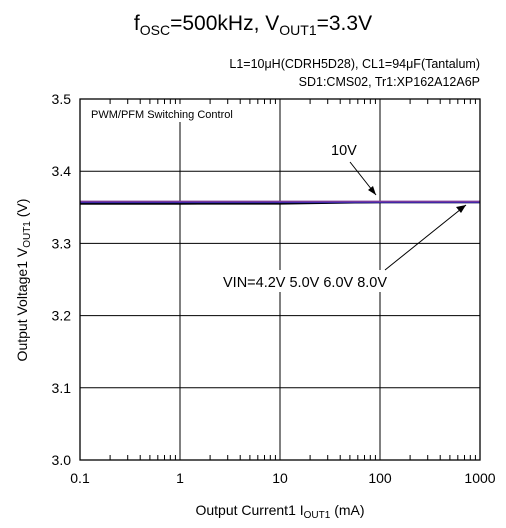 Image resolution: width=506 pixels, height=528 pixels. Describe the element at coordinates (305, 283) in the screenshot. I see `annotation-vin: VIN=4.2V 5.0V 6.0V 8.0V` at that location.